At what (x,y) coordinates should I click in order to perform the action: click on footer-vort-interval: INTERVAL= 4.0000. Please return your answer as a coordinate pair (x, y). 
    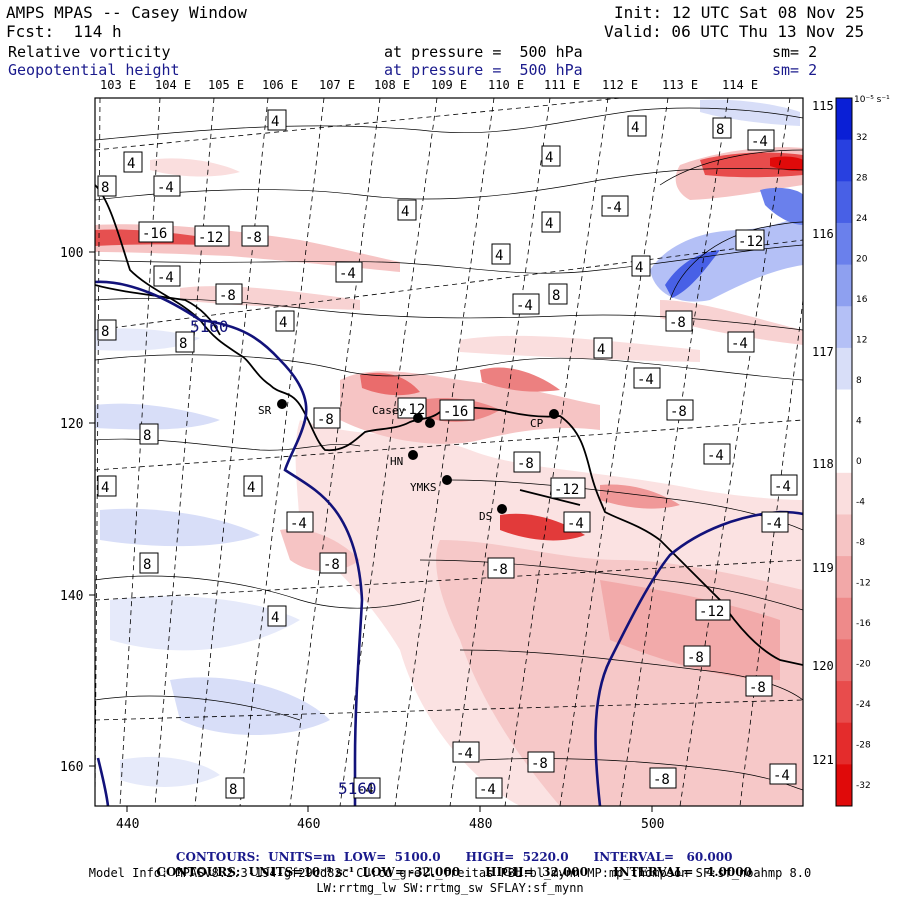
    Looking at the image, I should click on (682, 872).